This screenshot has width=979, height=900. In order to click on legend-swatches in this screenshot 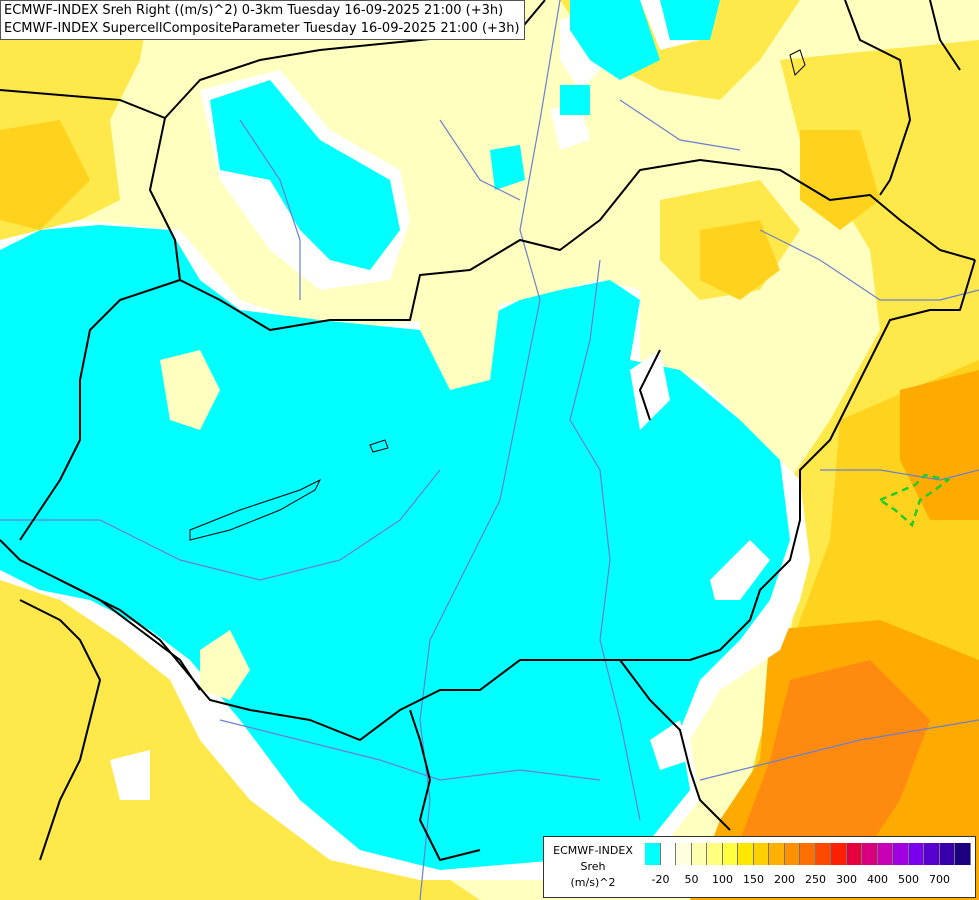, I will do `click(808, 854)`.